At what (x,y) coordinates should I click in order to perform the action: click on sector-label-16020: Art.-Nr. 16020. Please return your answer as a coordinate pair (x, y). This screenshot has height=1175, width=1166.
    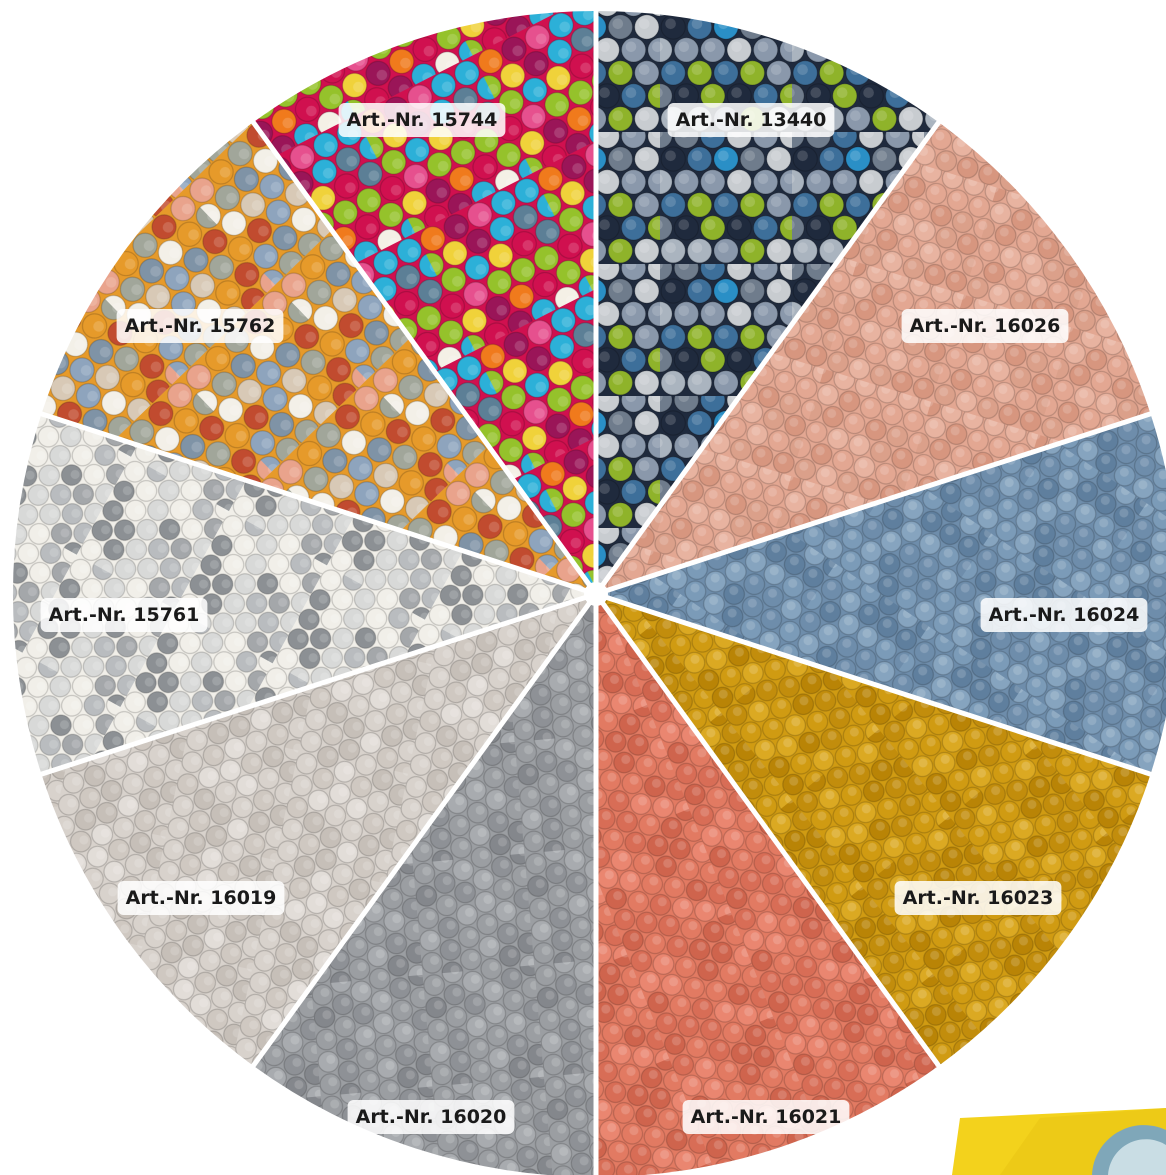
    Looking at the image, I should click on (431, 1117).